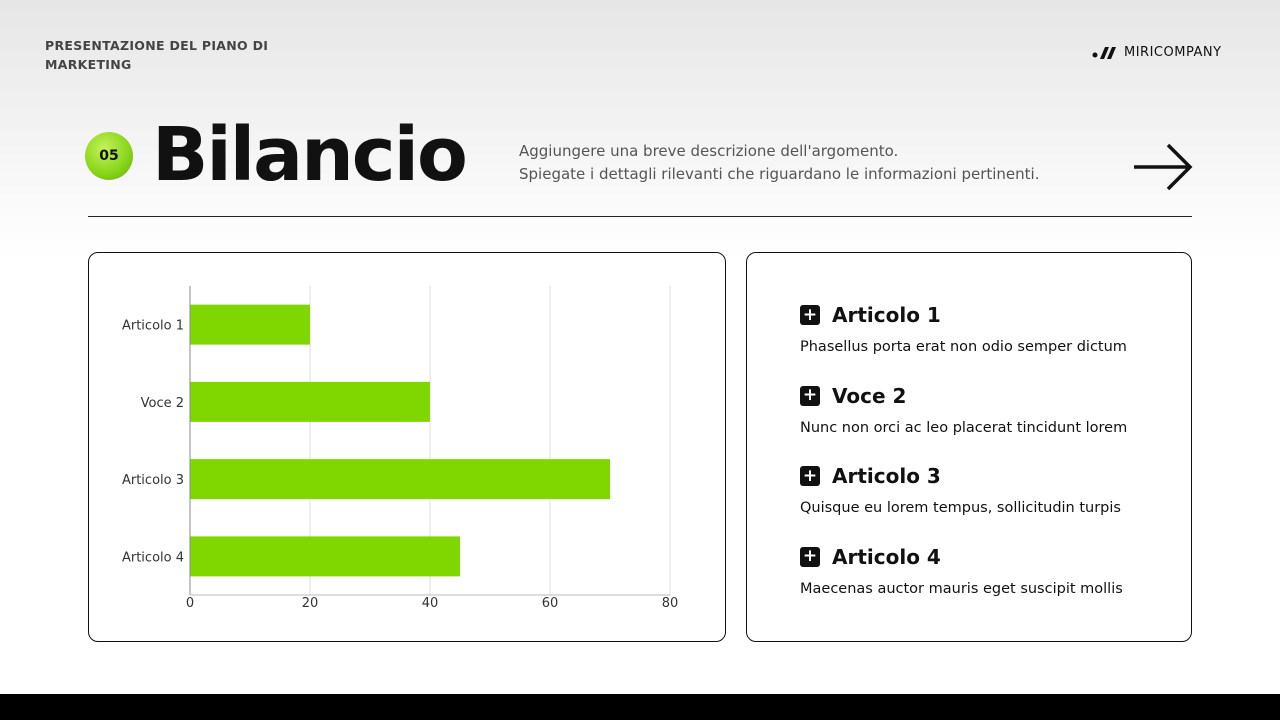  Describe the element at coordinates (869, 395) in the screenshot. I see `item-title: Voce 2` at that location.